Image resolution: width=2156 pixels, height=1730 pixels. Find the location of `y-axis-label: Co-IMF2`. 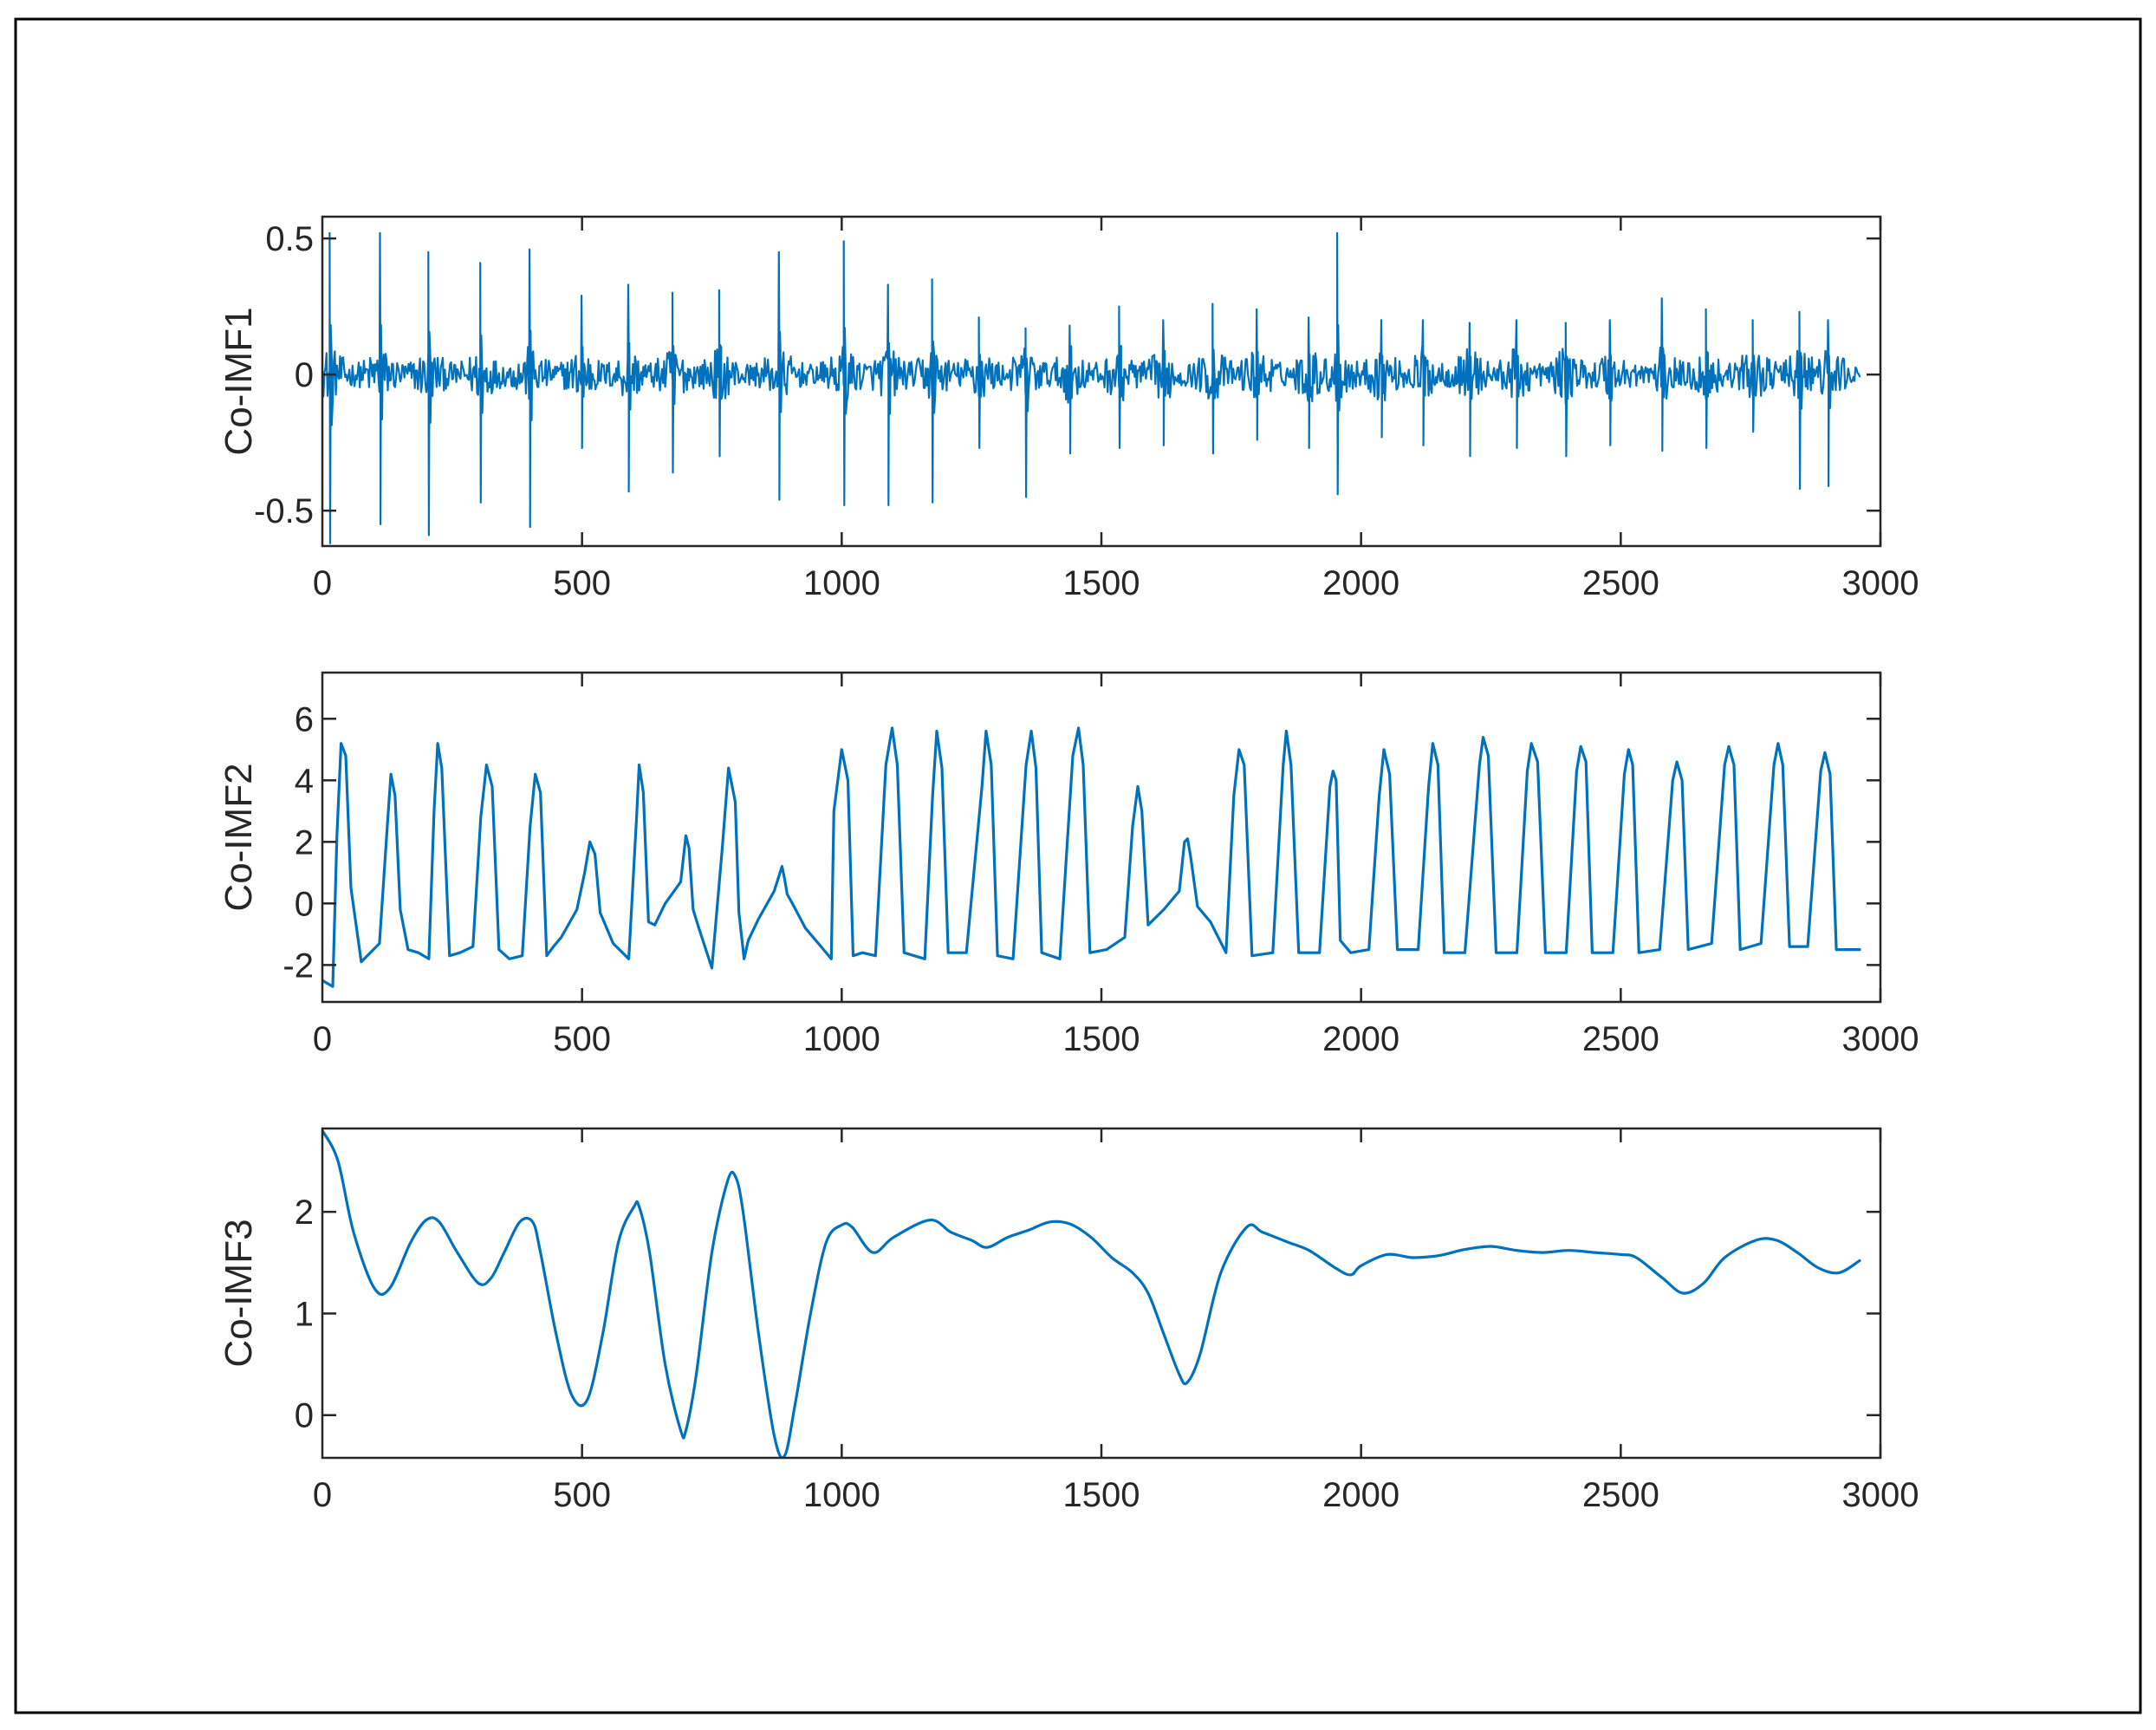

y-axis-label: Co-IMF2 is located at coordinates (239, 837).